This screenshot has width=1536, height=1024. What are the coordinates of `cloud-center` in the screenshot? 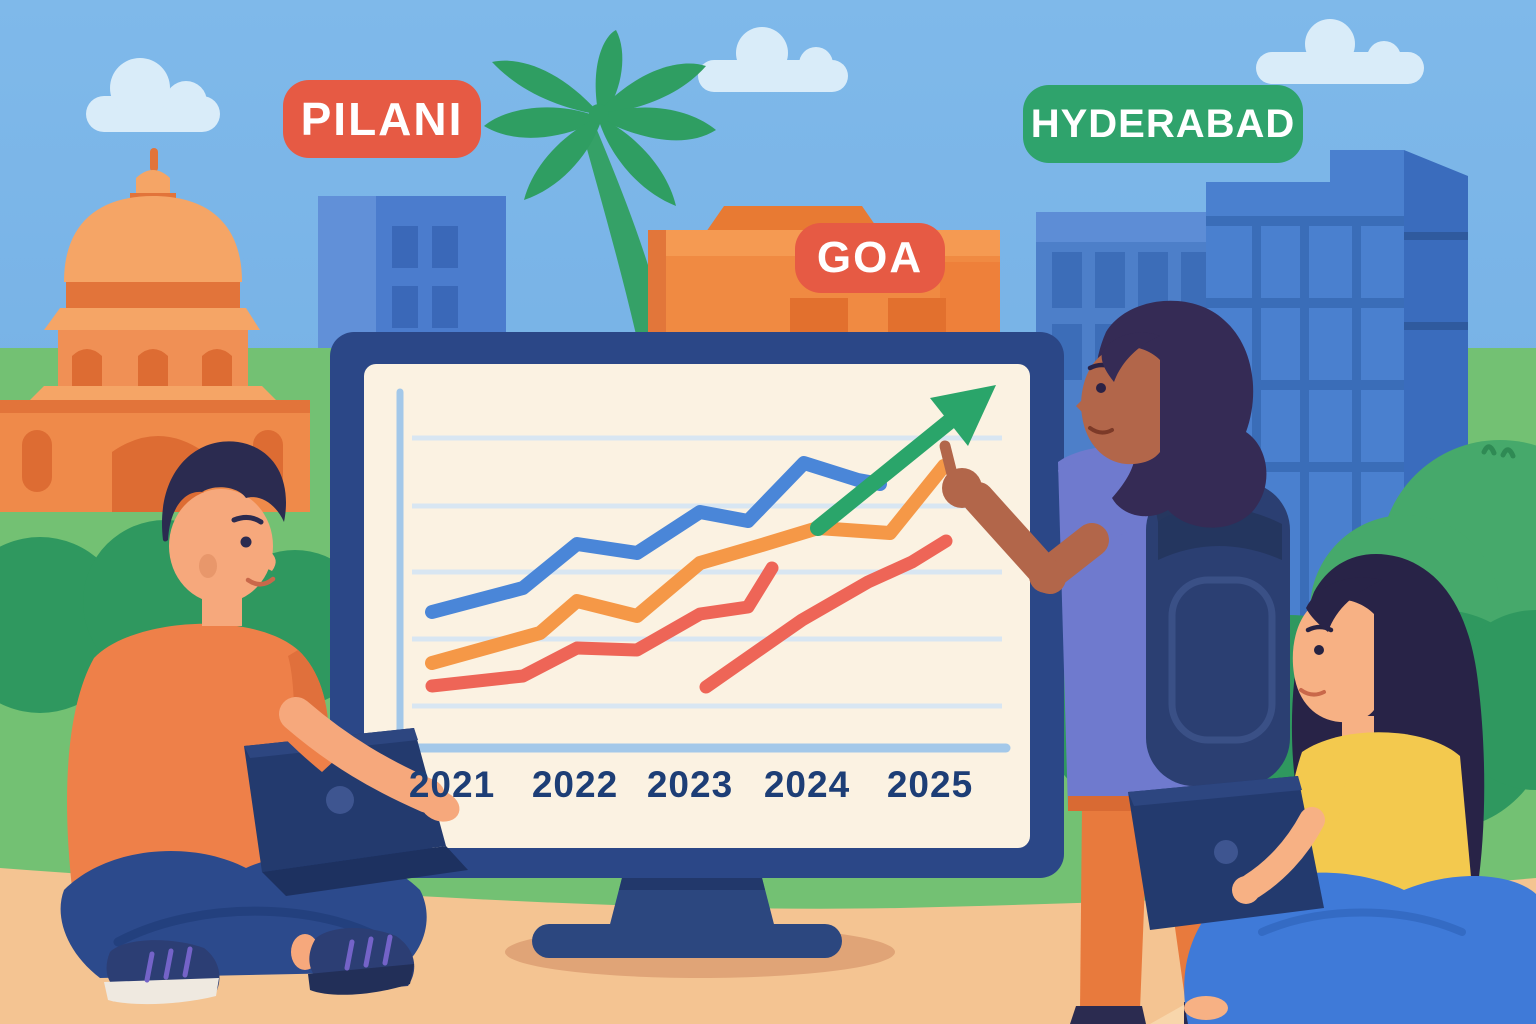 It's located at (773, 59).